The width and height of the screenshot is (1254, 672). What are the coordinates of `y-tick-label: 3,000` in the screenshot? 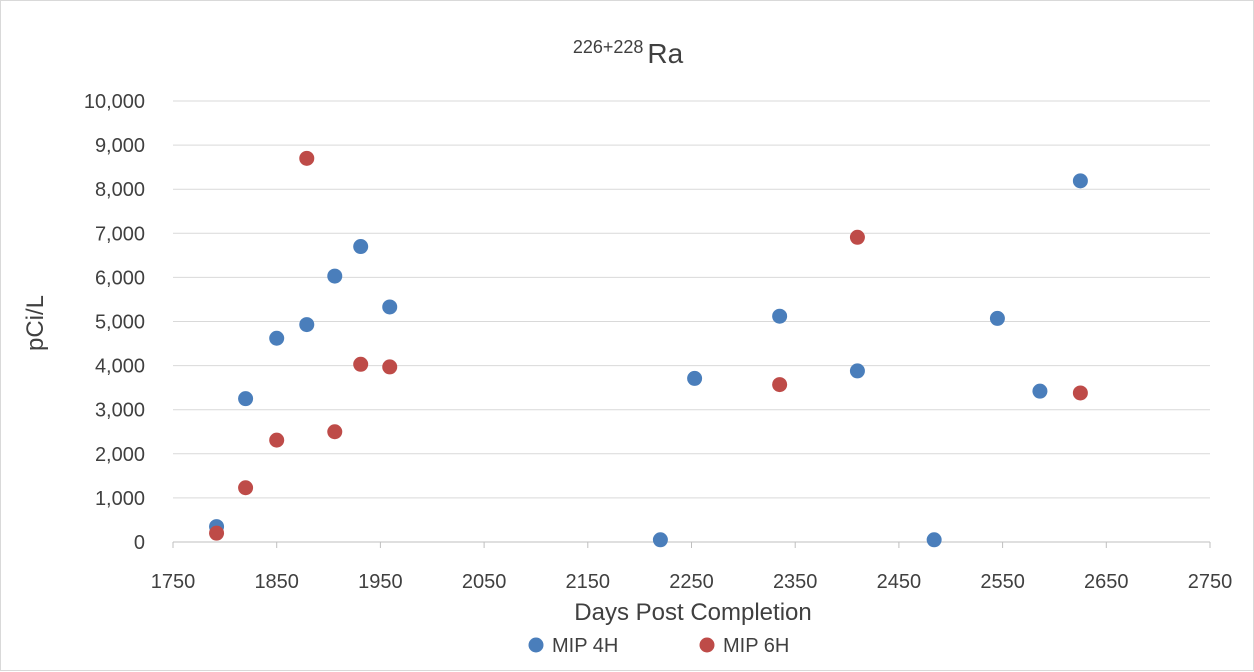 It's located at (120, 411).